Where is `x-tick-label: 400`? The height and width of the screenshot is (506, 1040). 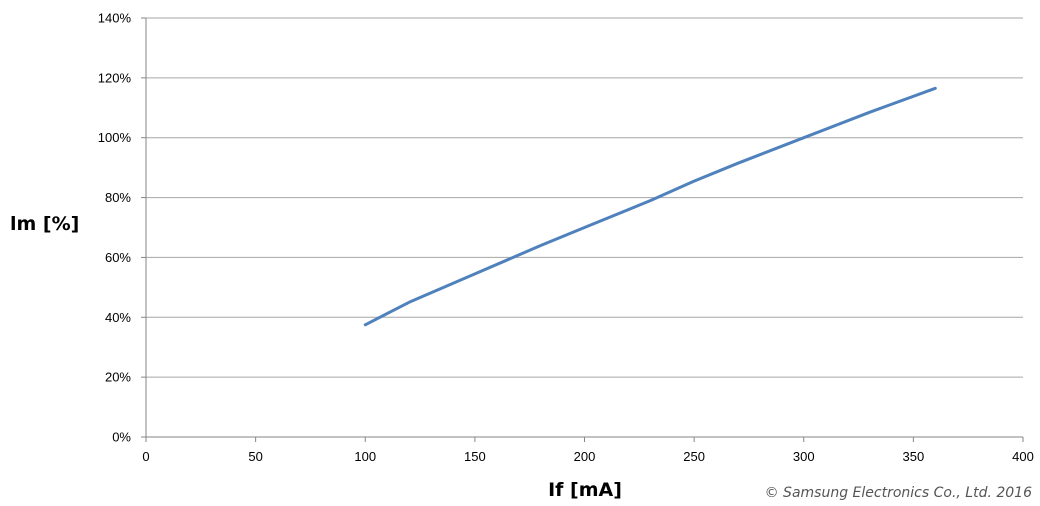
x-tick-label: 400 is located at coordinates (1023, 456).